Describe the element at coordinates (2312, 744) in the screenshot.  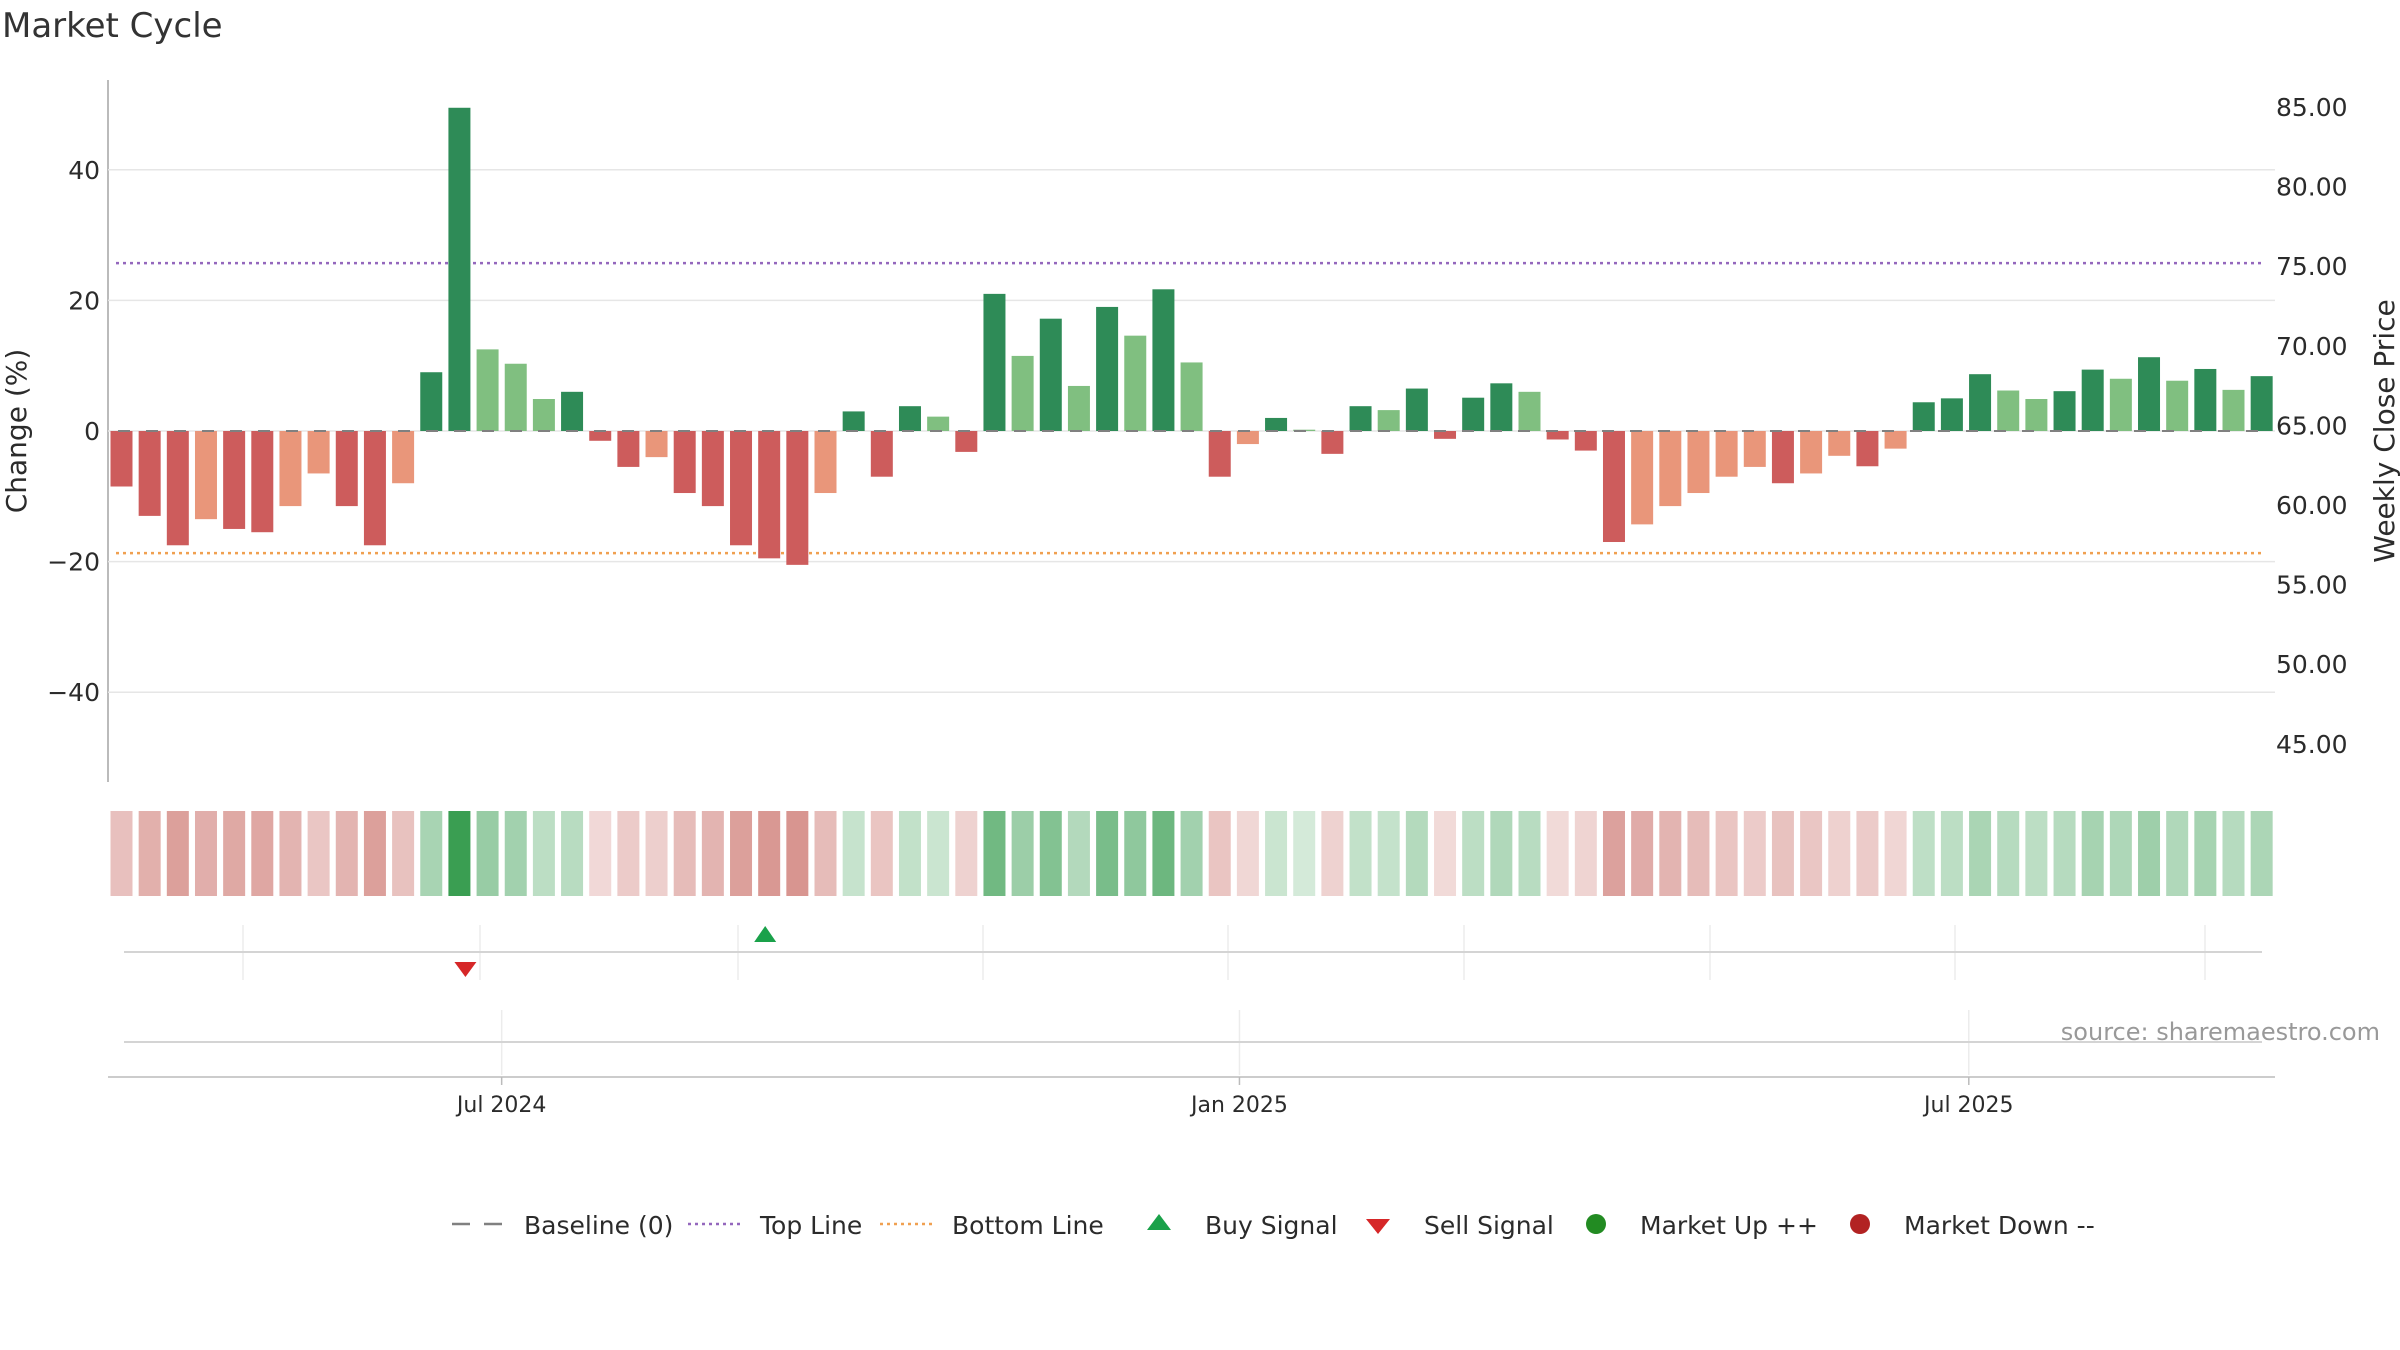
I see `right-tick-label: 45.00` at that location.